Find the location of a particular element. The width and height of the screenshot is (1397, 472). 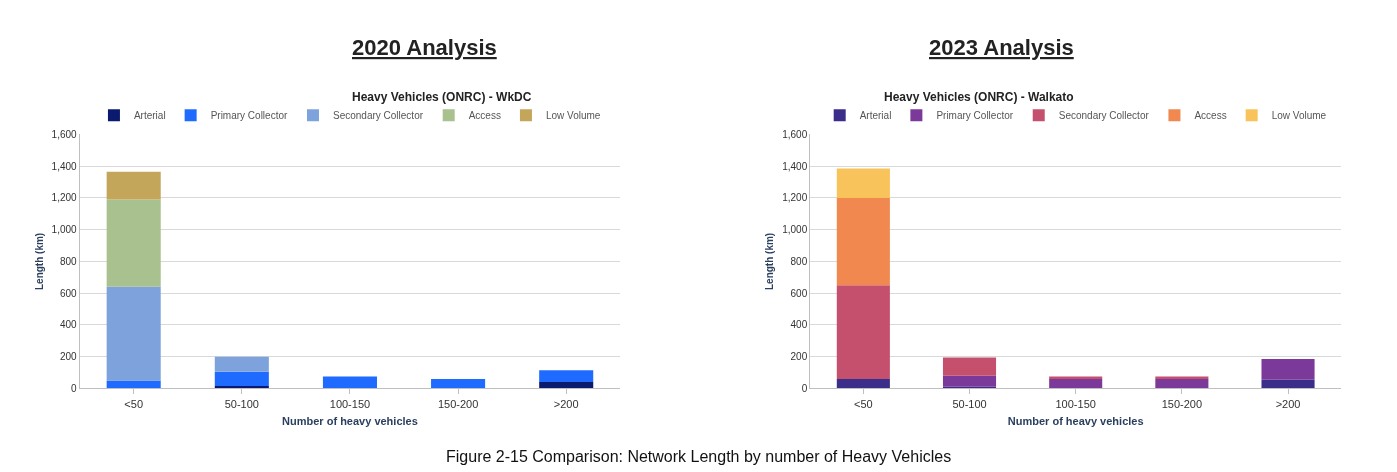

caption: Figure 2-15 Comparison: Network Length by number of Heavy Vehicles is located at coordinates (699, 456).